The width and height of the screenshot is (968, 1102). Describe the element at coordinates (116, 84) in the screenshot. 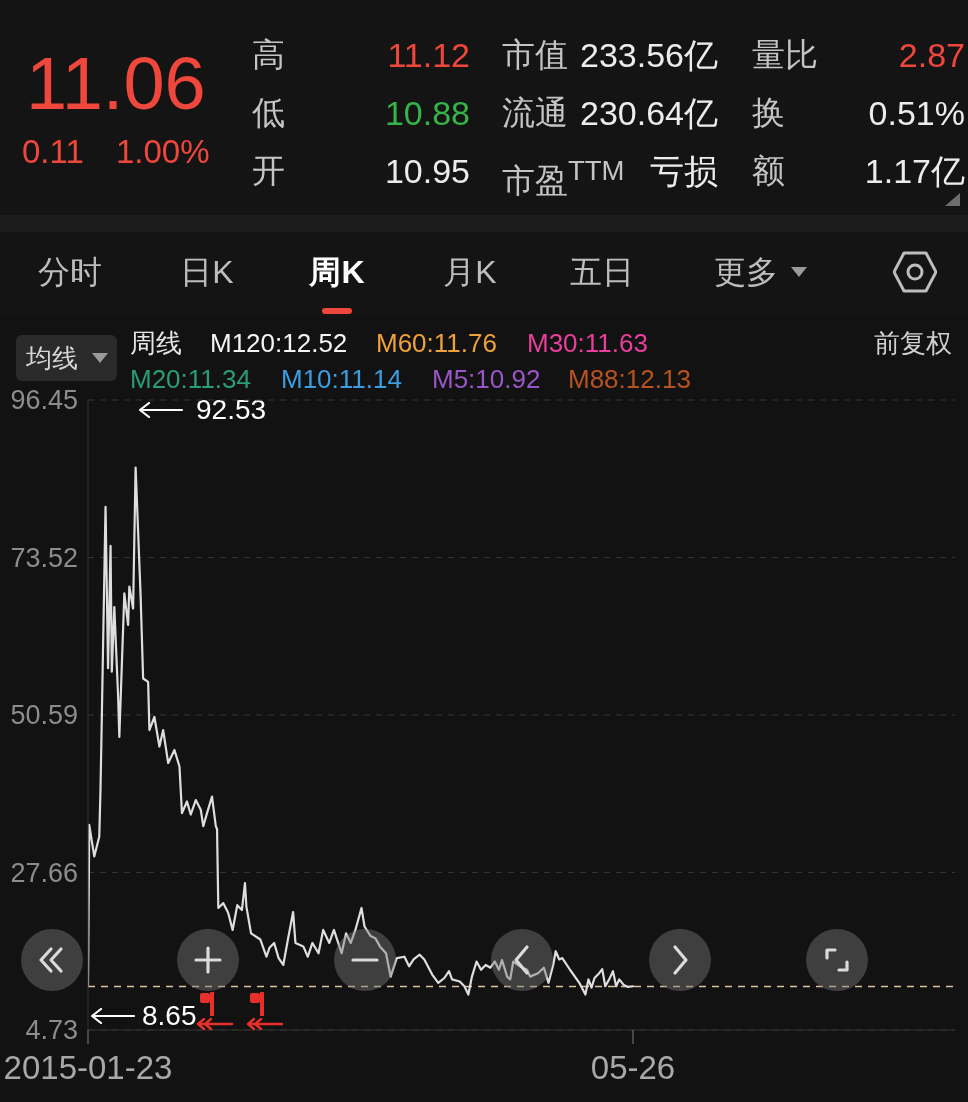

I see `text: 11.06` at that location.